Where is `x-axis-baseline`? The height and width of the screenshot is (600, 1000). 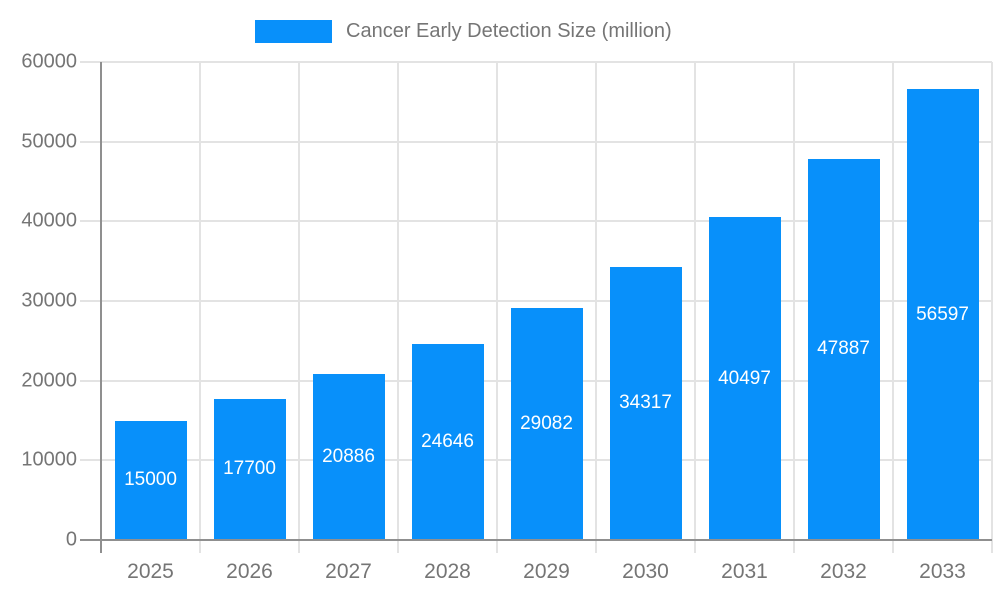 x-axis-baseline is located at coordinates (536, 540).